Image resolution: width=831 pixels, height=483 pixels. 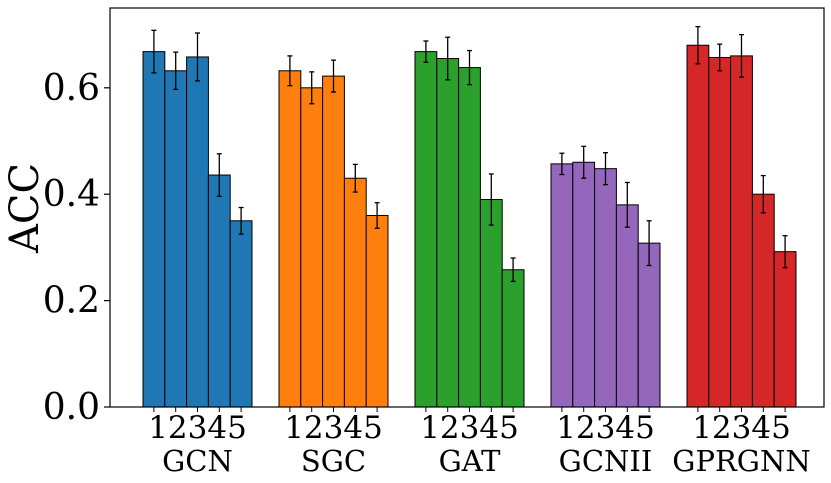 I want to click on y-tick-label: 0.6, so click(x=71, y=88).